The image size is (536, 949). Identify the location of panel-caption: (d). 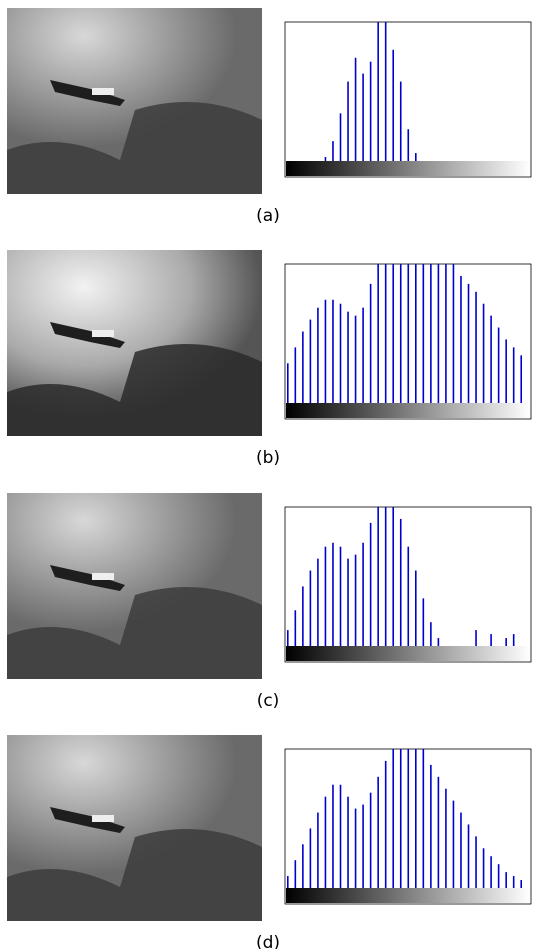
(268, 941).